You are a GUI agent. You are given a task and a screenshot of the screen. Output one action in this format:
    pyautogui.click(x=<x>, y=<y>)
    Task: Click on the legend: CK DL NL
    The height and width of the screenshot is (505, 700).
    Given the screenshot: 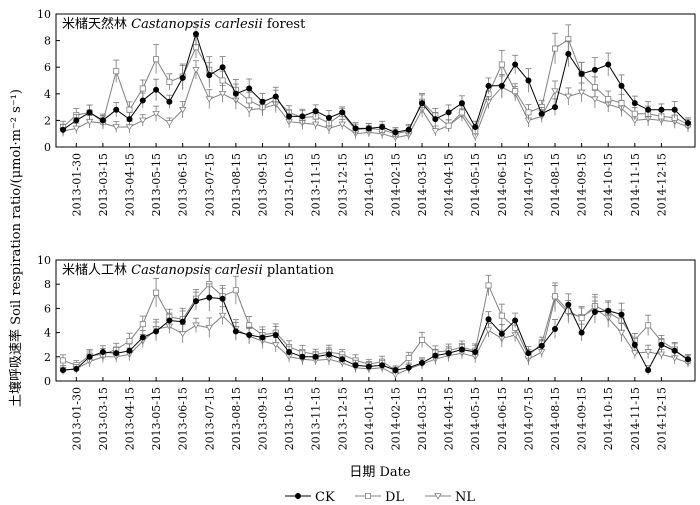 What is the action you would take?
    pyautogui.click(x=380, y=497)
    